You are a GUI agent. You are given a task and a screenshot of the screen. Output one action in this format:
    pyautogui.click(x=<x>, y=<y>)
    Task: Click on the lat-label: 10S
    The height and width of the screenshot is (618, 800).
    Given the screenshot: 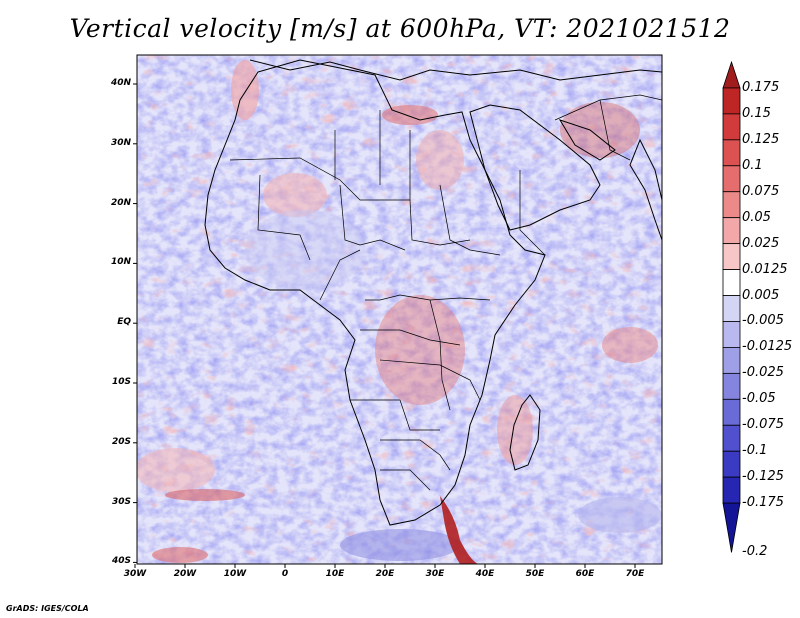 What is the action you would take?
    pyautogui.click(x=121, y=382)
    